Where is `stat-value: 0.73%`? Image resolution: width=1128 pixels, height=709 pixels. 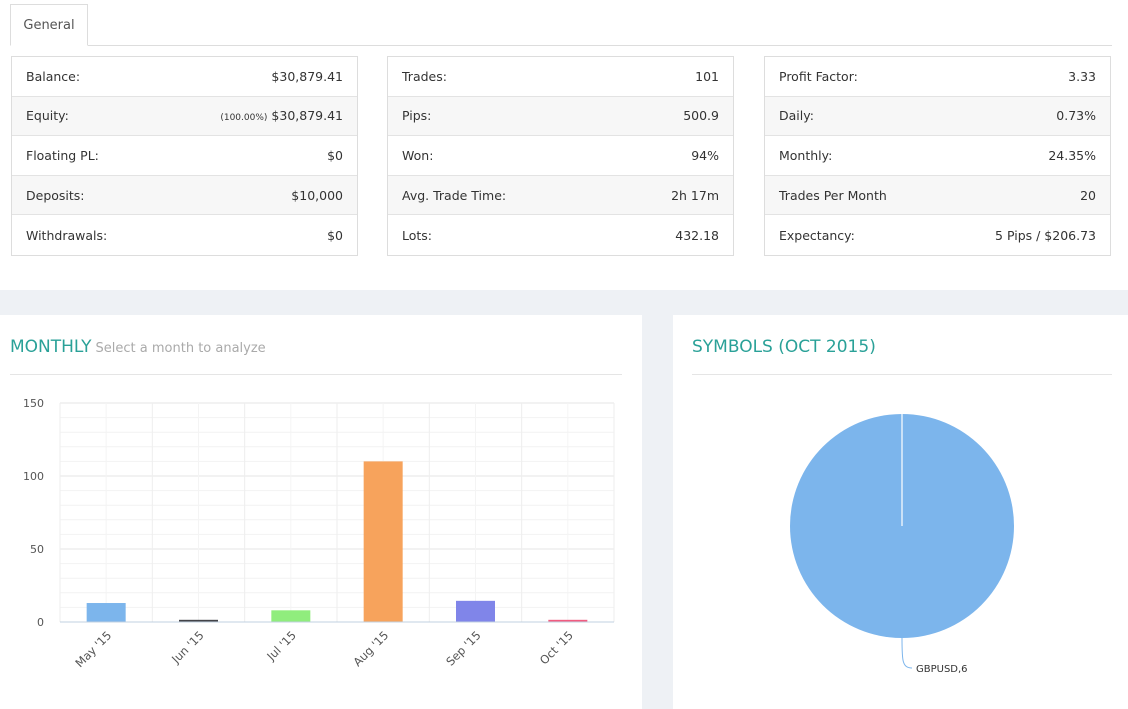 stat-value: 0.73% is located at coordinates (1076, 116).